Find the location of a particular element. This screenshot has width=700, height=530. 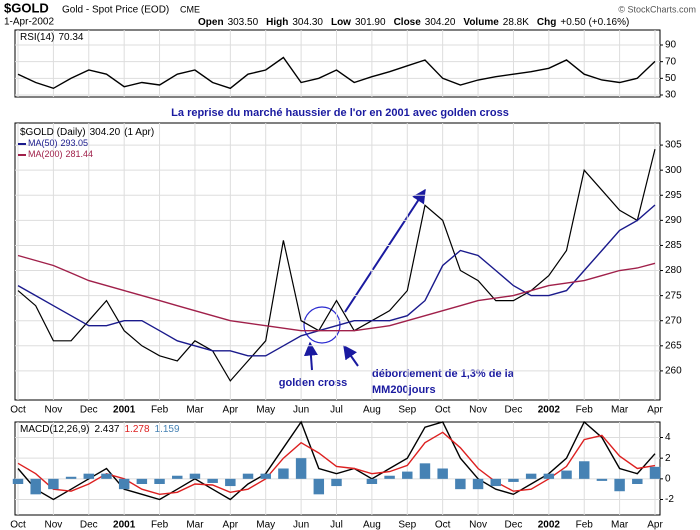

exchange: CME is located at coordinates (190, 9).